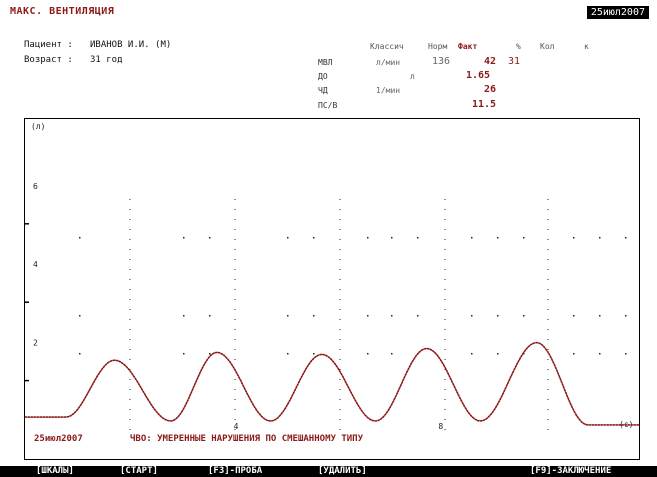  Describe the element at coordinates (388, 62) in the screenshot. I see `param-unit-mvl: л/мин` at that location.